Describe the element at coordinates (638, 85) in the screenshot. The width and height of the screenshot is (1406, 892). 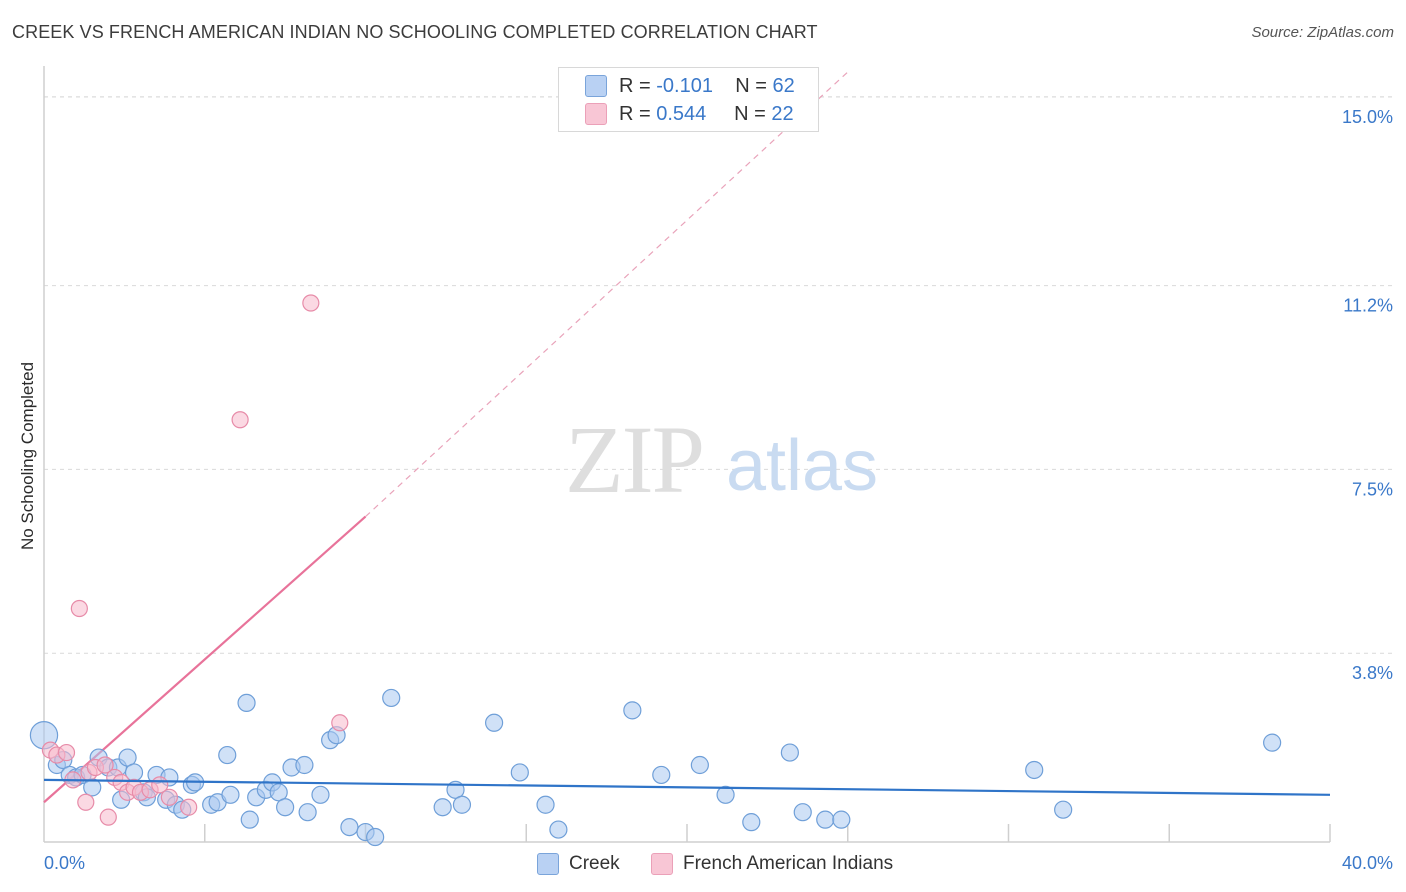
I see `creek-r-label: R =` at that location.